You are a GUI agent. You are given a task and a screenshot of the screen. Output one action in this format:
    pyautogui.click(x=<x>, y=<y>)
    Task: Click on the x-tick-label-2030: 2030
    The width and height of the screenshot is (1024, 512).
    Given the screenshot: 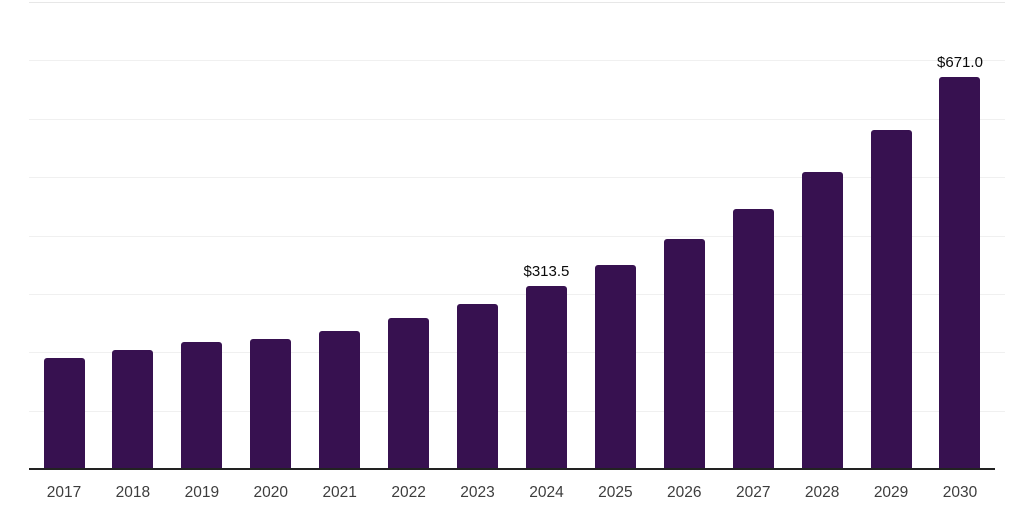 What is the action you would take?
    pyautogui.click(x=960, y=492)
    